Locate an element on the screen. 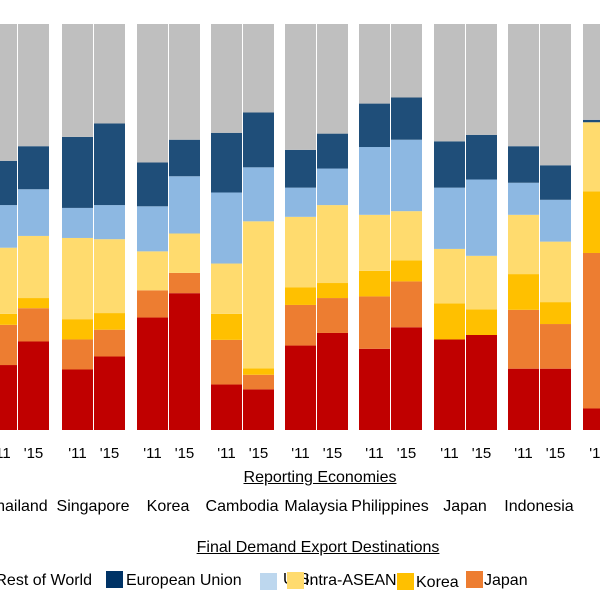 This screenshot has height=600, width=600. group-label: Korea is located at coordinates (168, 506).